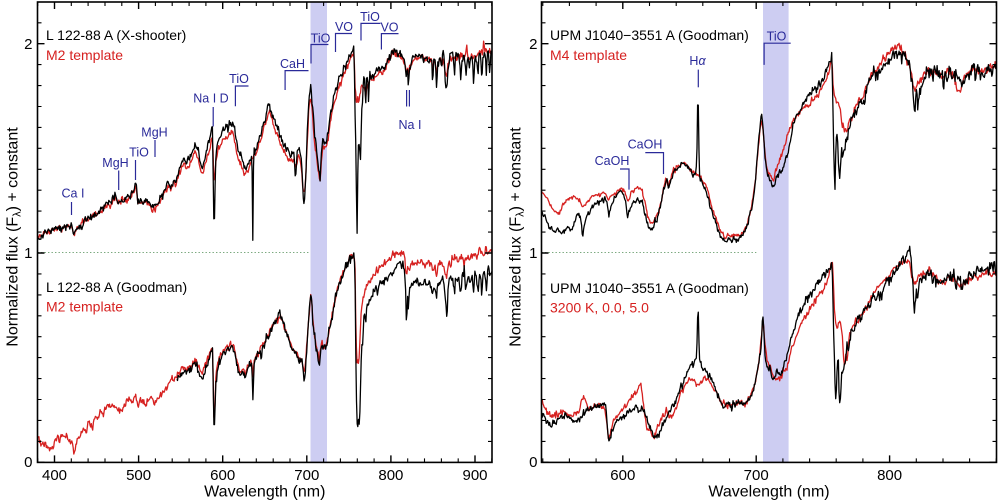 The width and height of the screenshot is (1000, 500). I want to click on svg-text: 3200 K, 0.0, 5.0, so click(599, 308).